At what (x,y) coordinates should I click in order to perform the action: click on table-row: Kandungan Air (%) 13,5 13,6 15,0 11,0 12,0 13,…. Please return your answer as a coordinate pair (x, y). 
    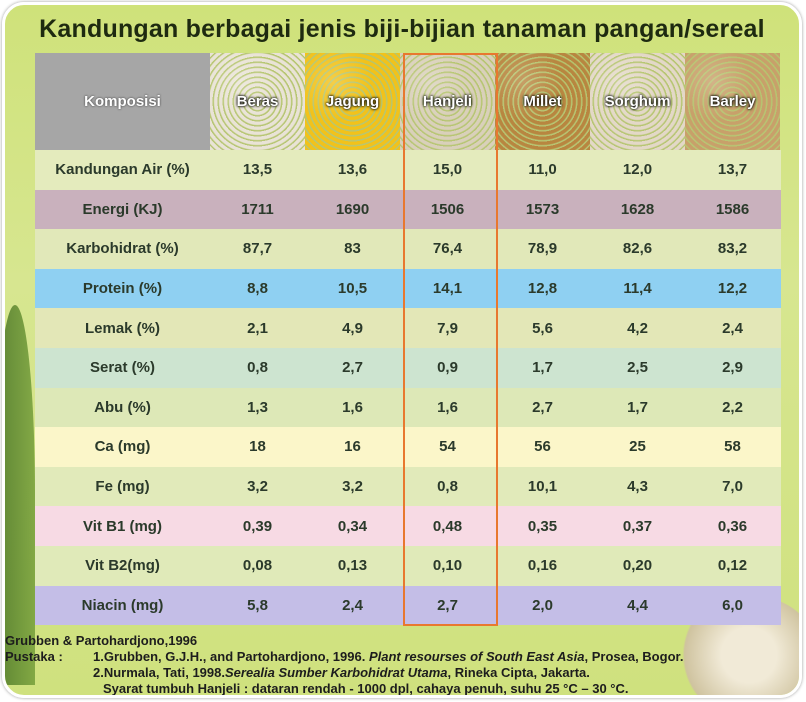
    Looking at the image, I should click on (408, 170).